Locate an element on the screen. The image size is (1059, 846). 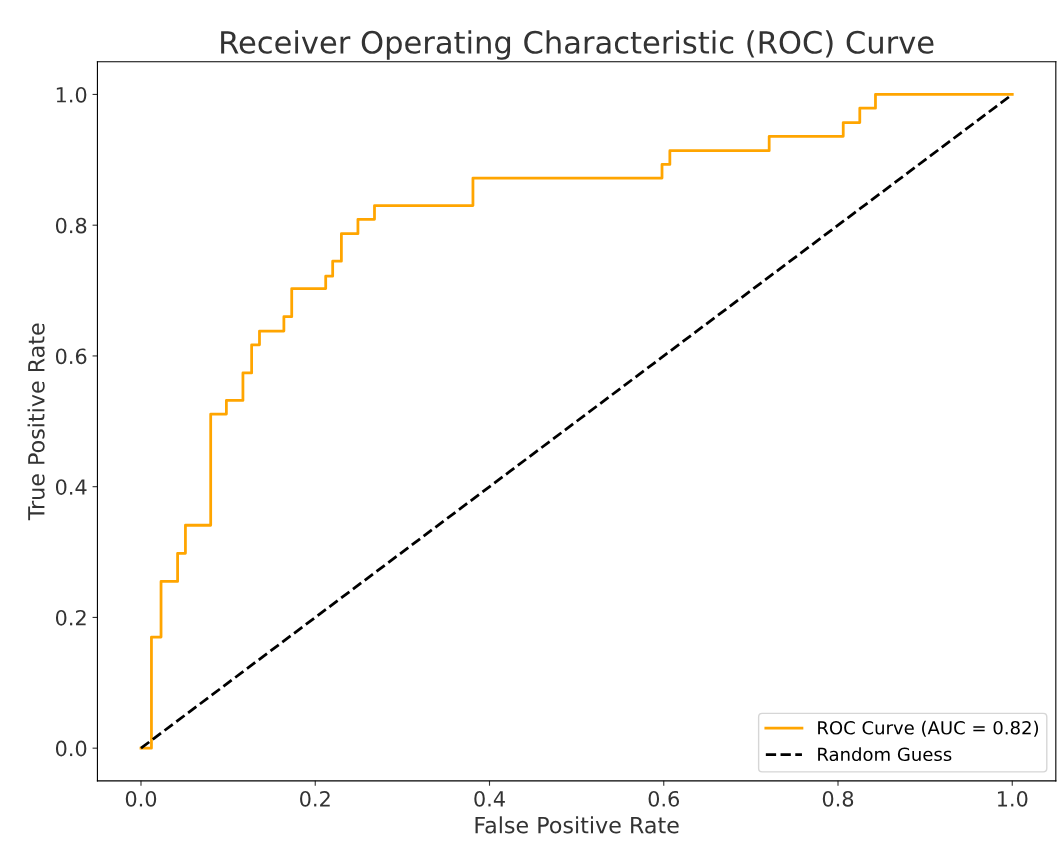
legend-label: Random Guess is located at coordinates (885, 754).